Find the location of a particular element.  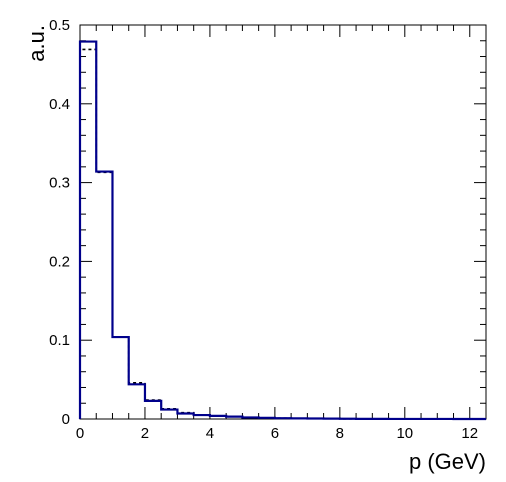

x-tick-label: 12 is located at coordinates (469, 433).